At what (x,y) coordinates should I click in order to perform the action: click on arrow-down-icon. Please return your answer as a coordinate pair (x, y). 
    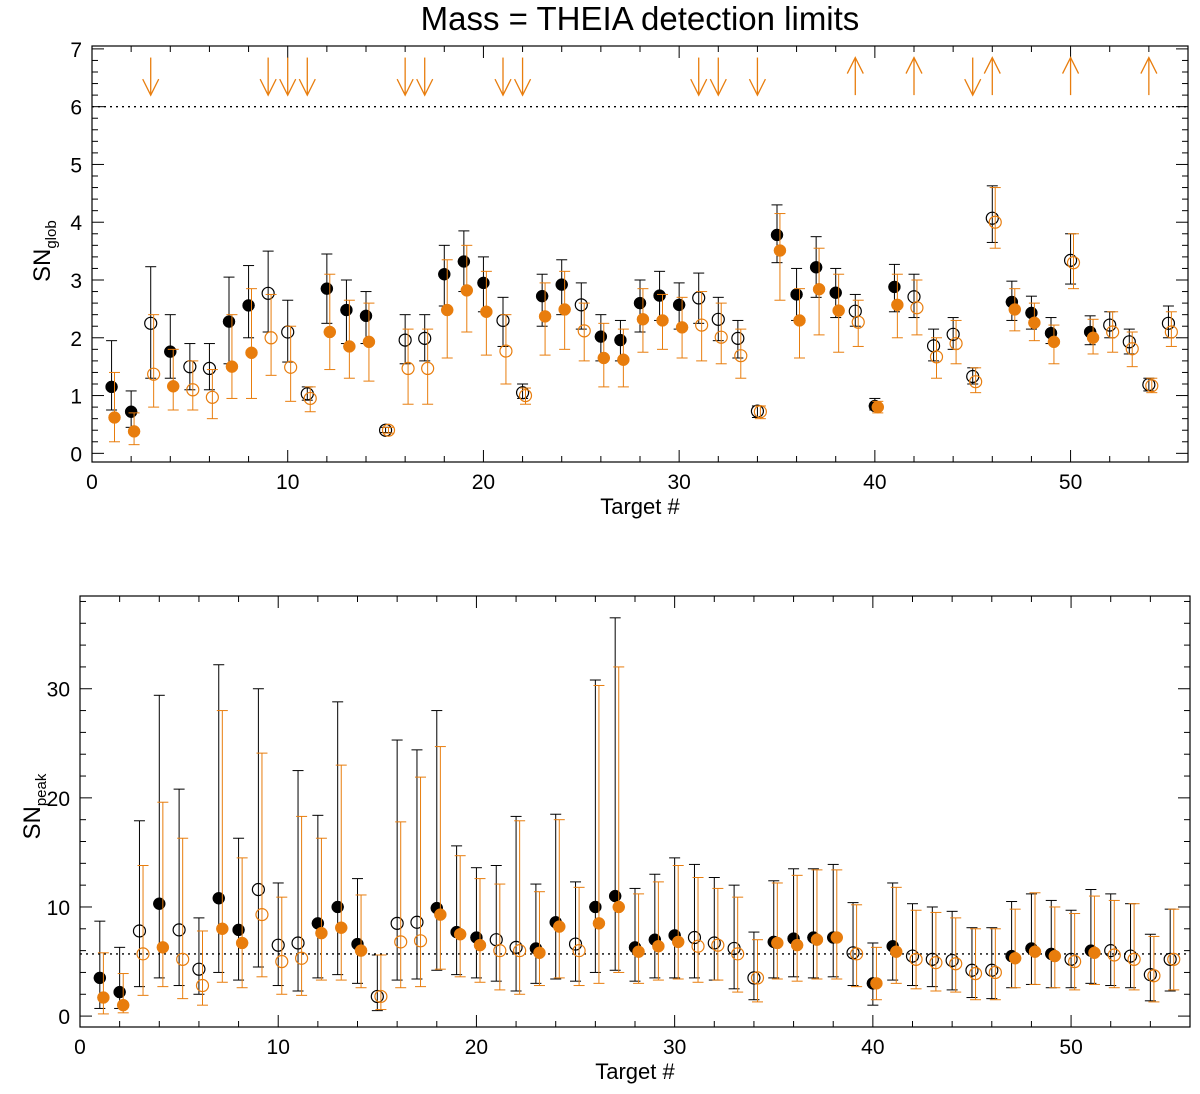
    Looking at the image, I should click on (503, 77).